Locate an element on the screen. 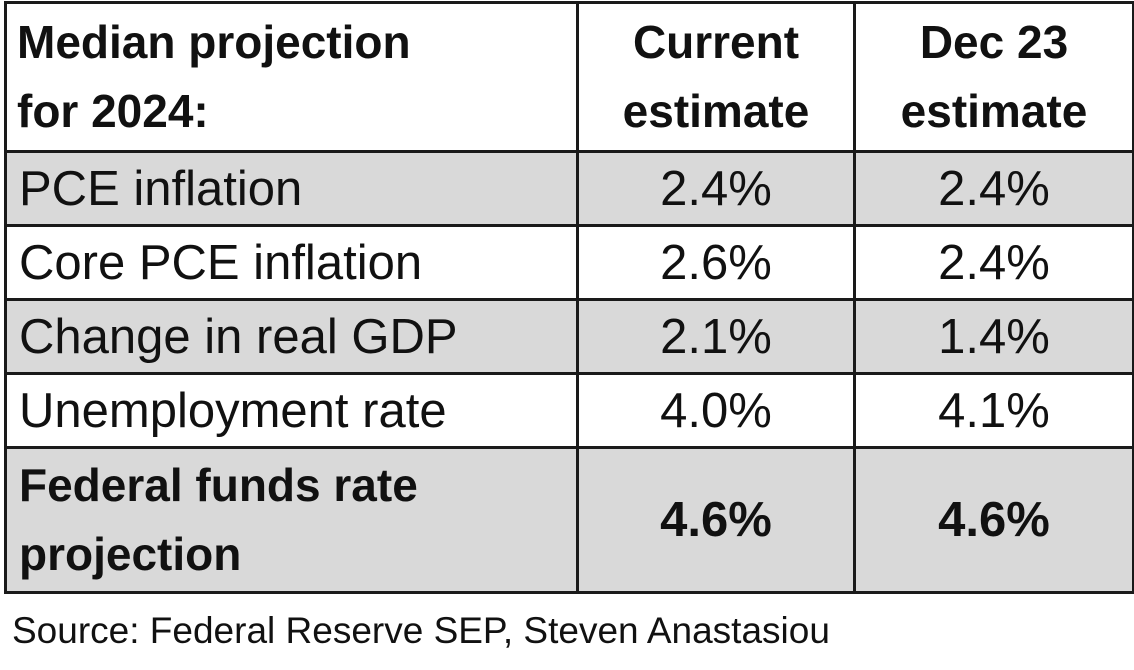 Image resolution: width=1134 pixels, height=670 pixels. table-row-pce-inflation: PCE inflation 2.4% 2.4% is located at coordinates (569, 188).